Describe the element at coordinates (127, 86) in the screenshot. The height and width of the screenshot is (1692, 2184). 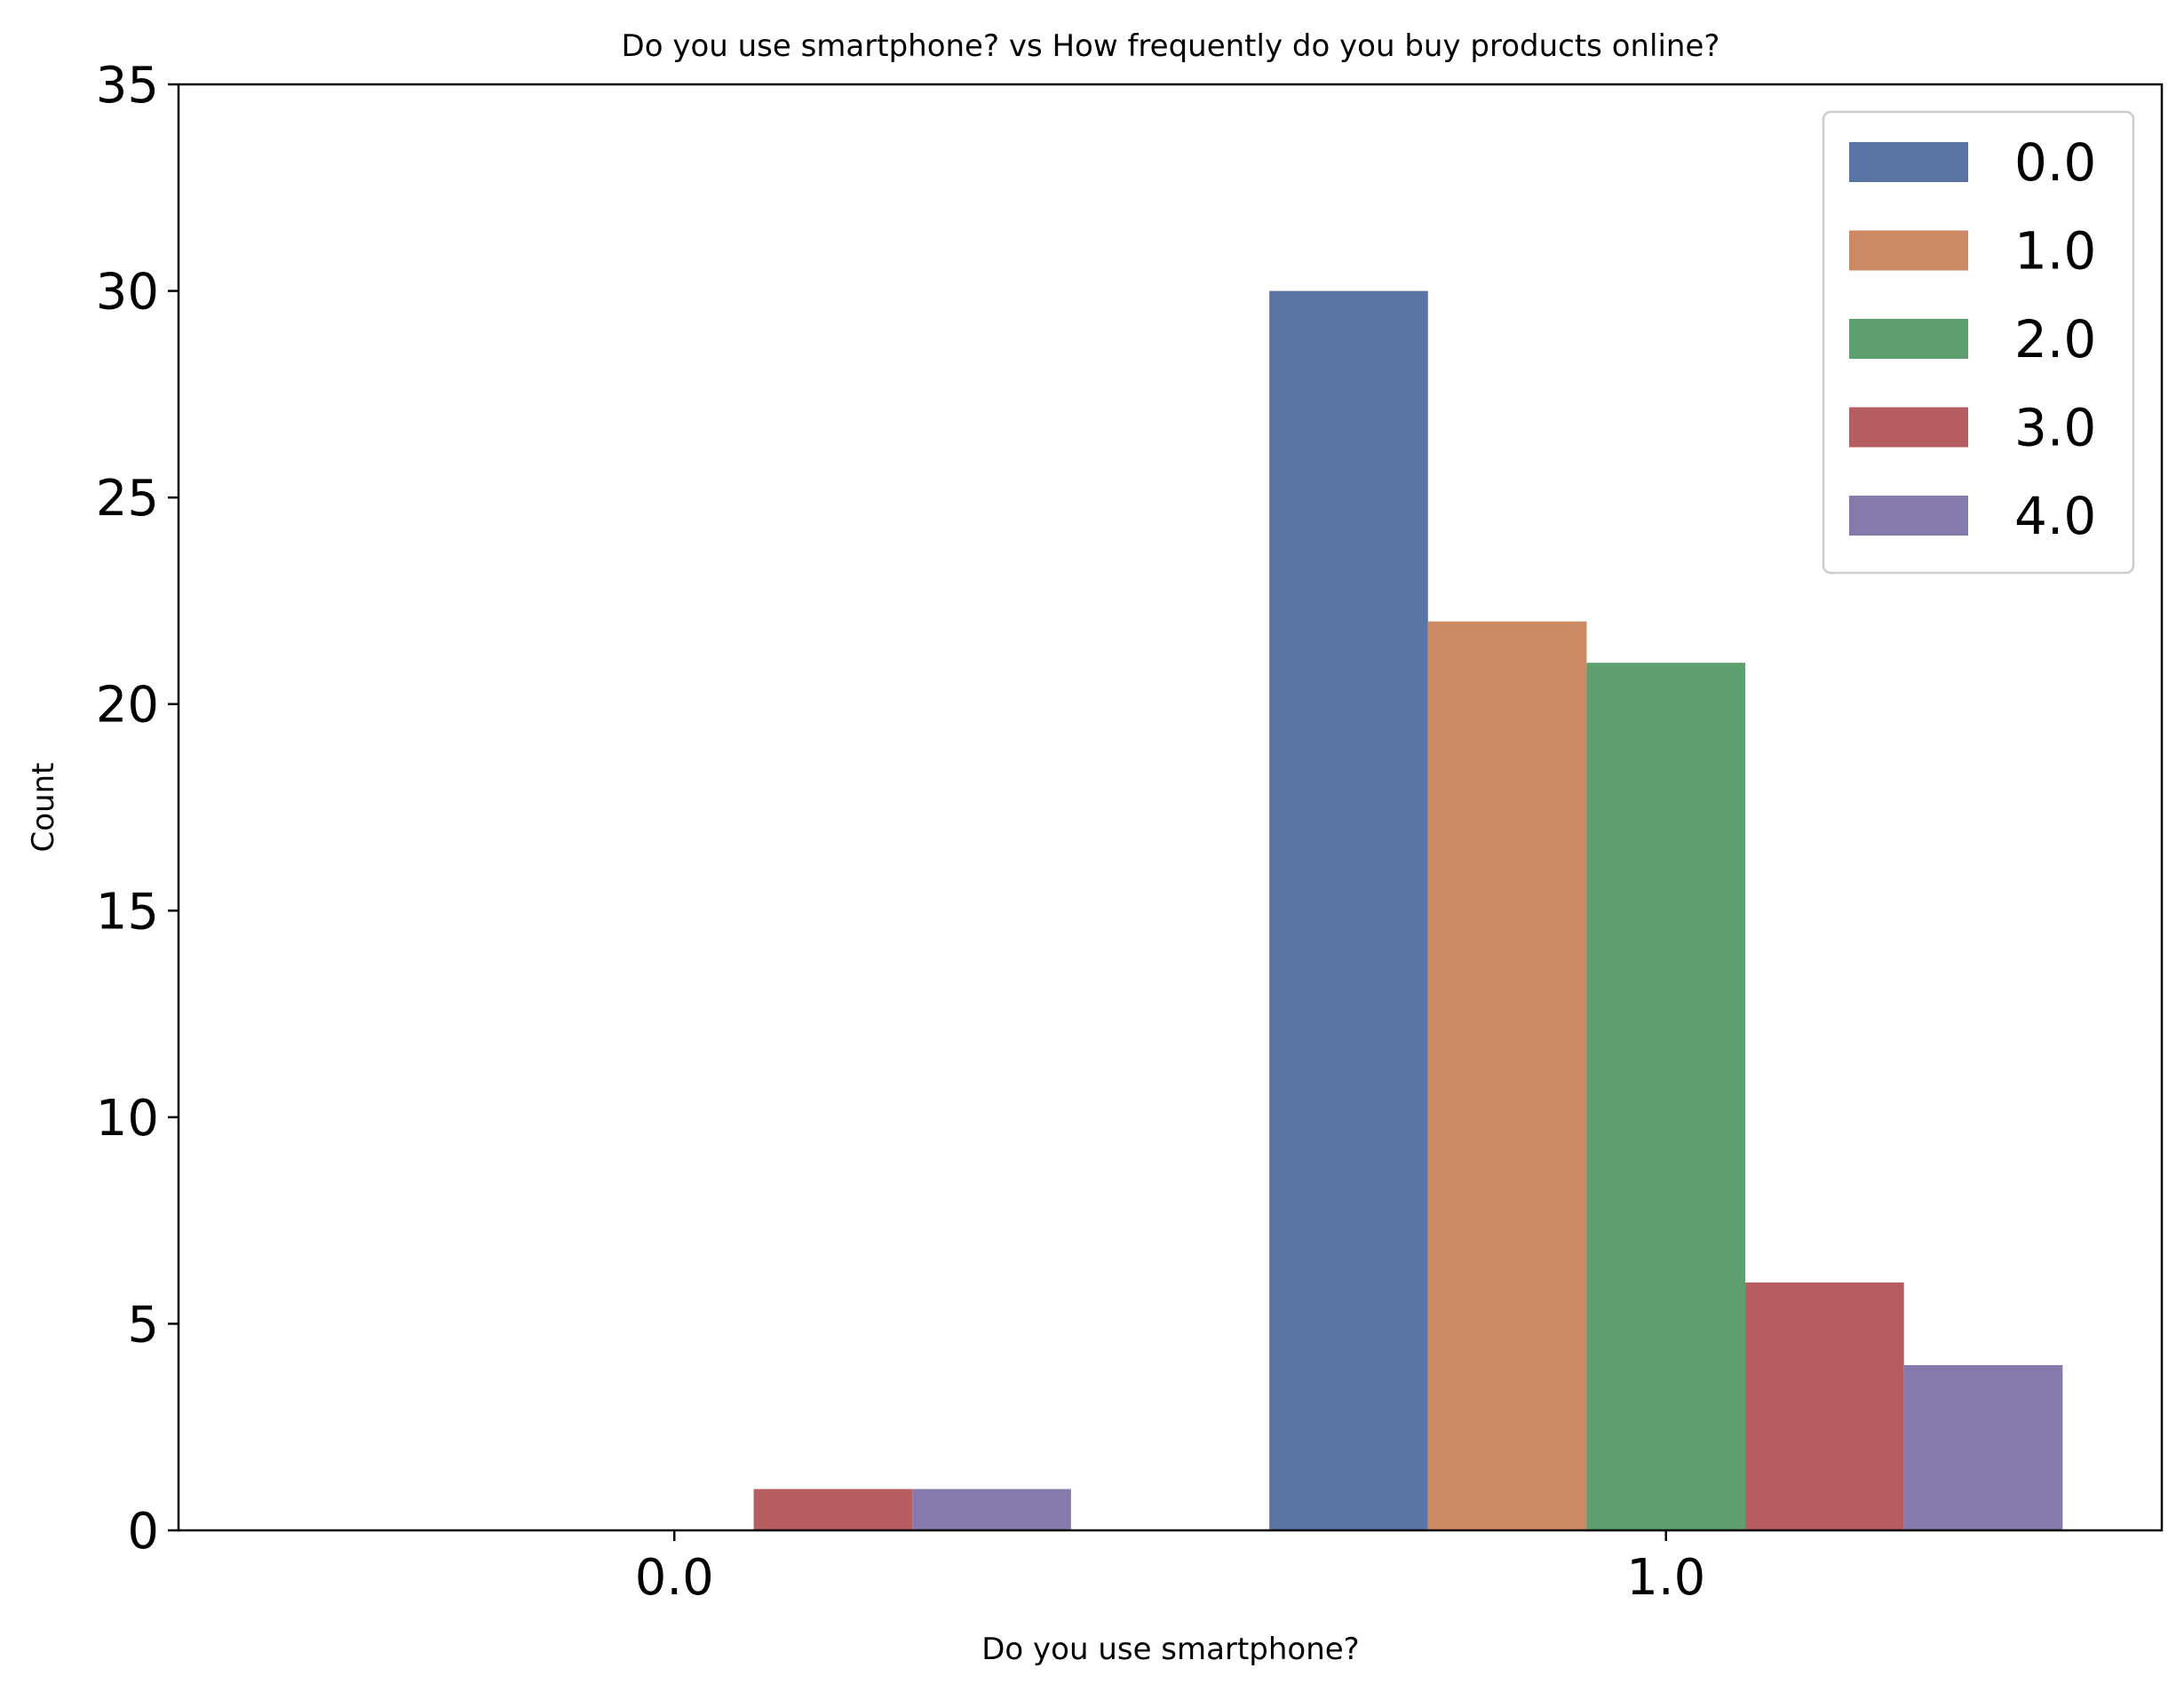
I see `y-tick-label: 35` at that location.